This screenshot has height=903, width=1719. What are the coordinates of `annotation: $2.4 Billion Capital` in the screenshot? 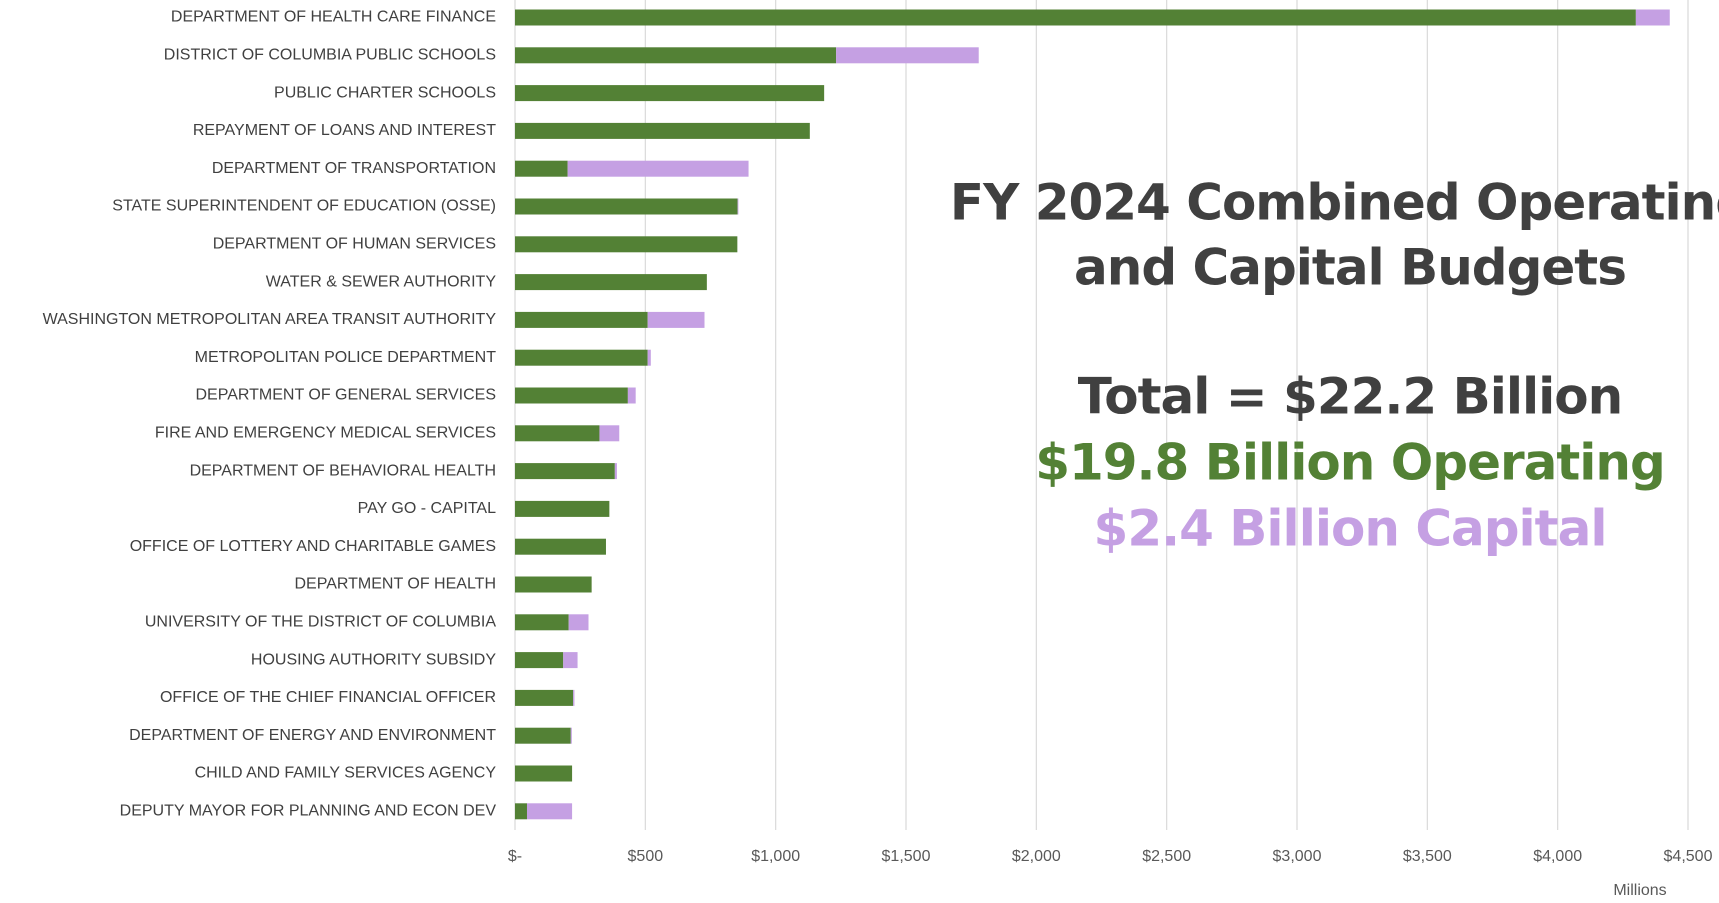 It's located at (1350, 529).